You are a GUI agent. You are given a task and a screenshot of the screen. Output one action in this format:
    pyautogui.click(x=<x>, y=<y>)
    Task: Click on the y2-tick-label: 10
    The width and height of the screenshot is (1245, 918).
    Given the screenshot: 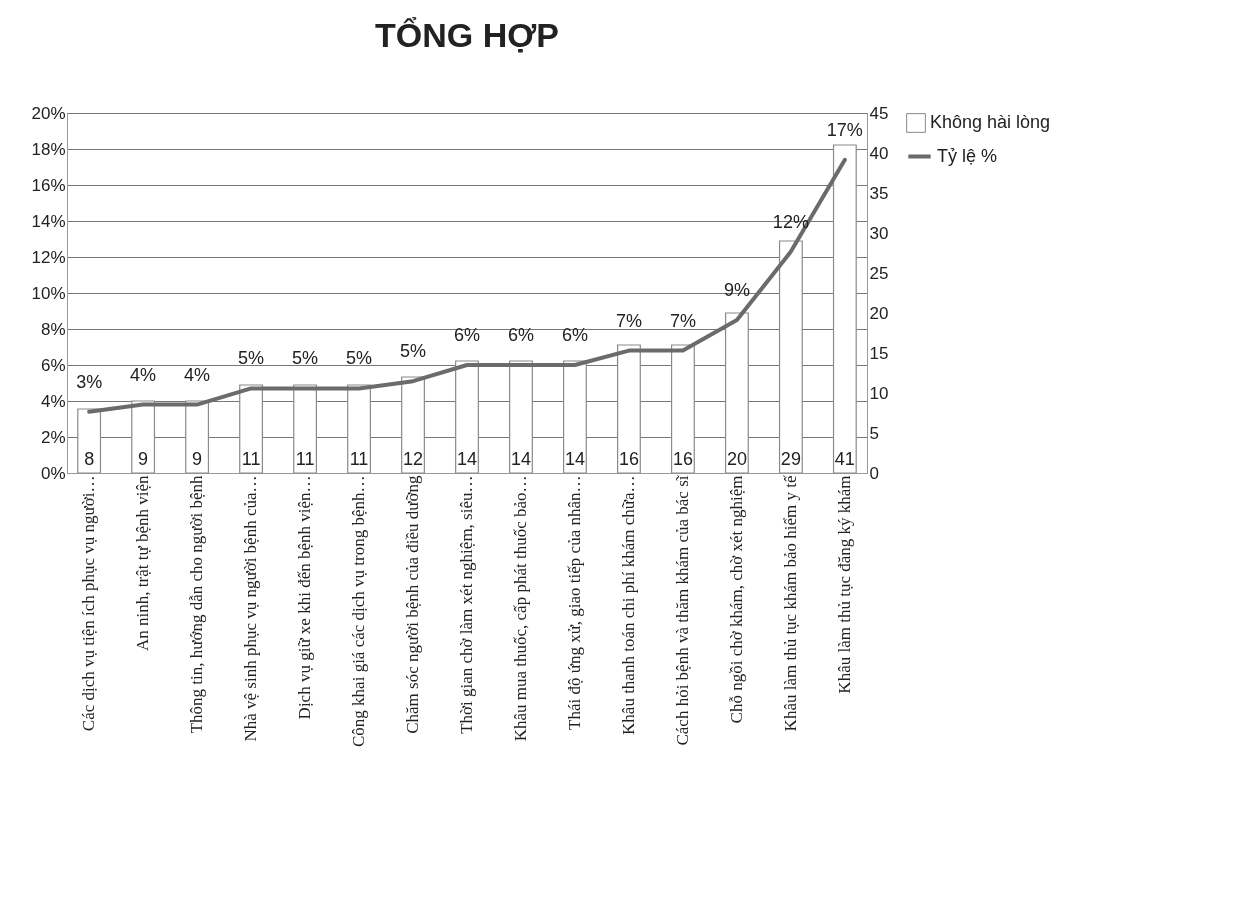 What is the action you would take?
    pyautogui.click(x=879, y=393)
    